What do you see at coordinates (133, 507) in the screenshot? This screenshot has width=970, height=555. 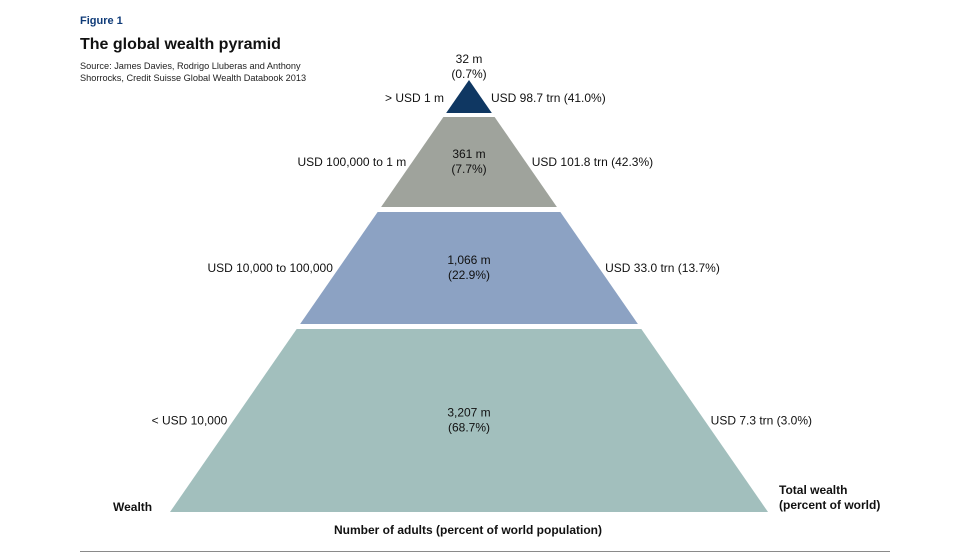 I see `left-axis-label: Wealth` at bounding box center [133, 507].